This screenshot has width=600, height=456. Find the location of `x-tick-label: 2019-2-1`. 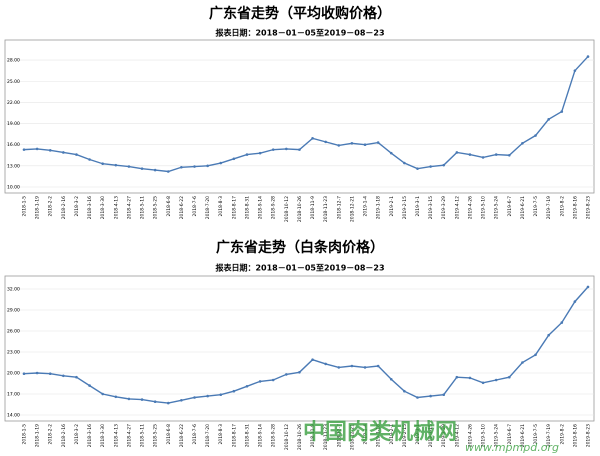

x-tick-label: 2019-2-1 is located at coordinates (392, 206).